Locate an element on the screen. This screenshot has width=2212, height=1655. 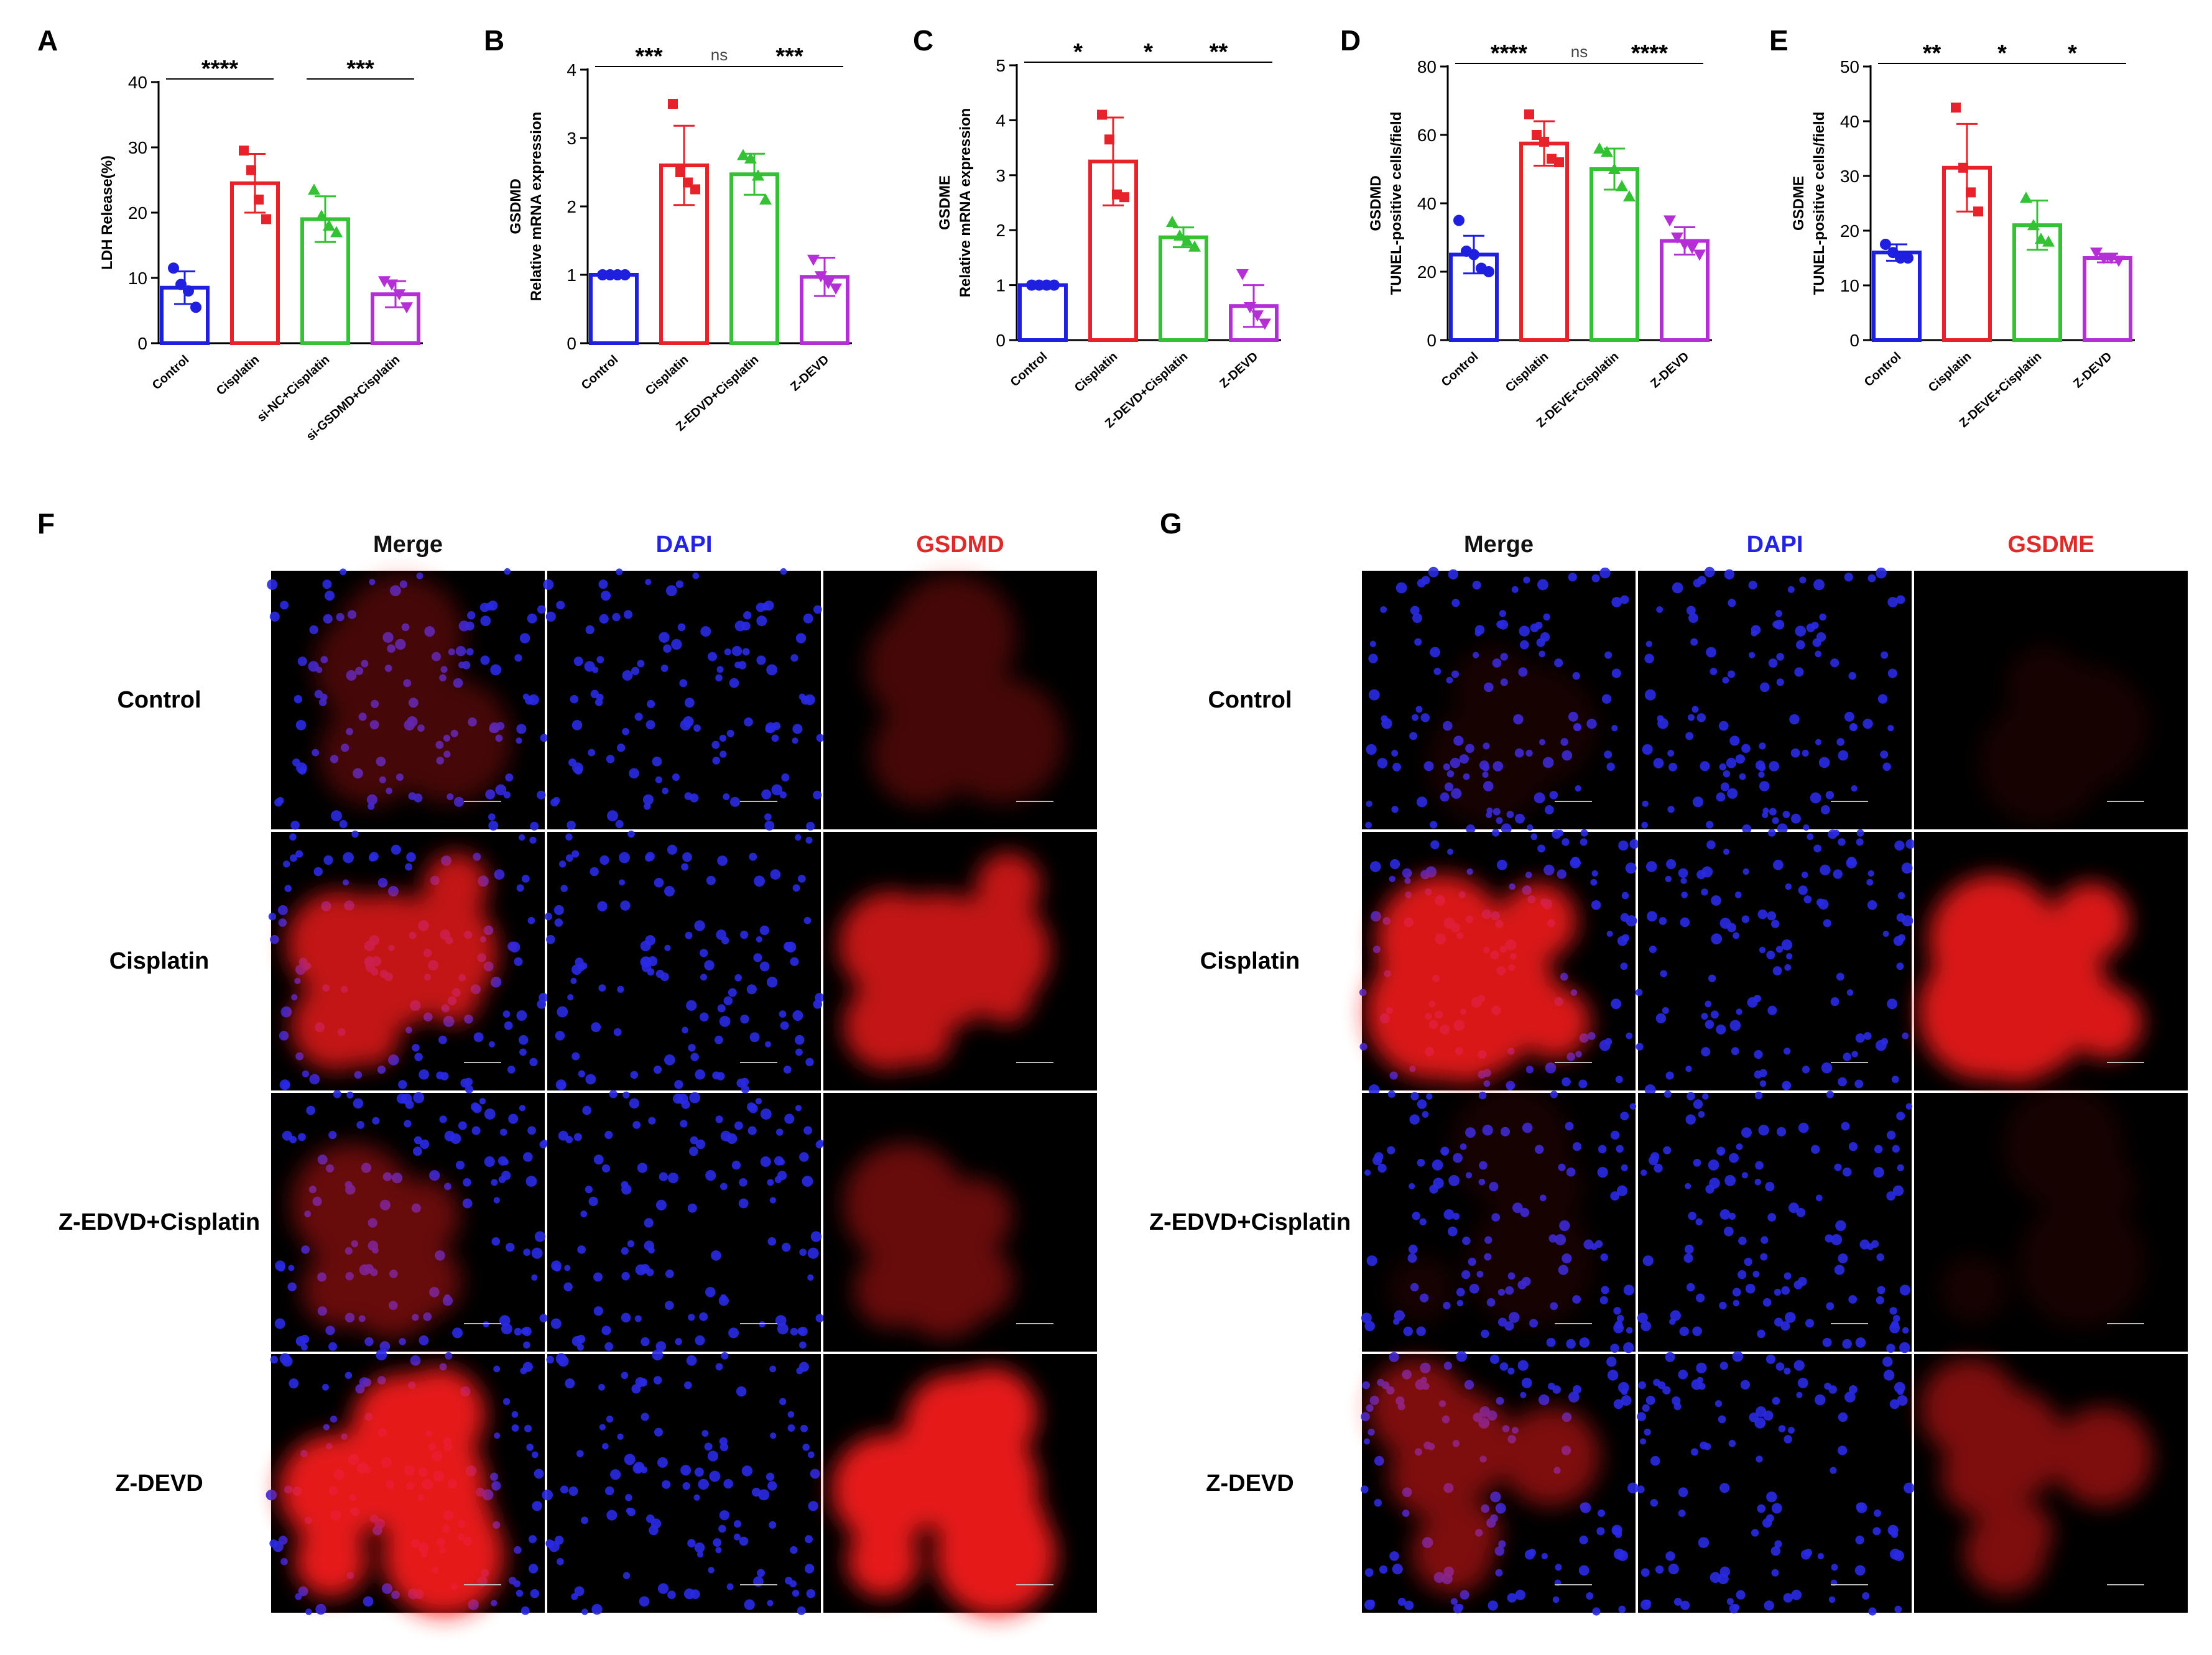
row-label: Control is located at coordinates (159, 700).